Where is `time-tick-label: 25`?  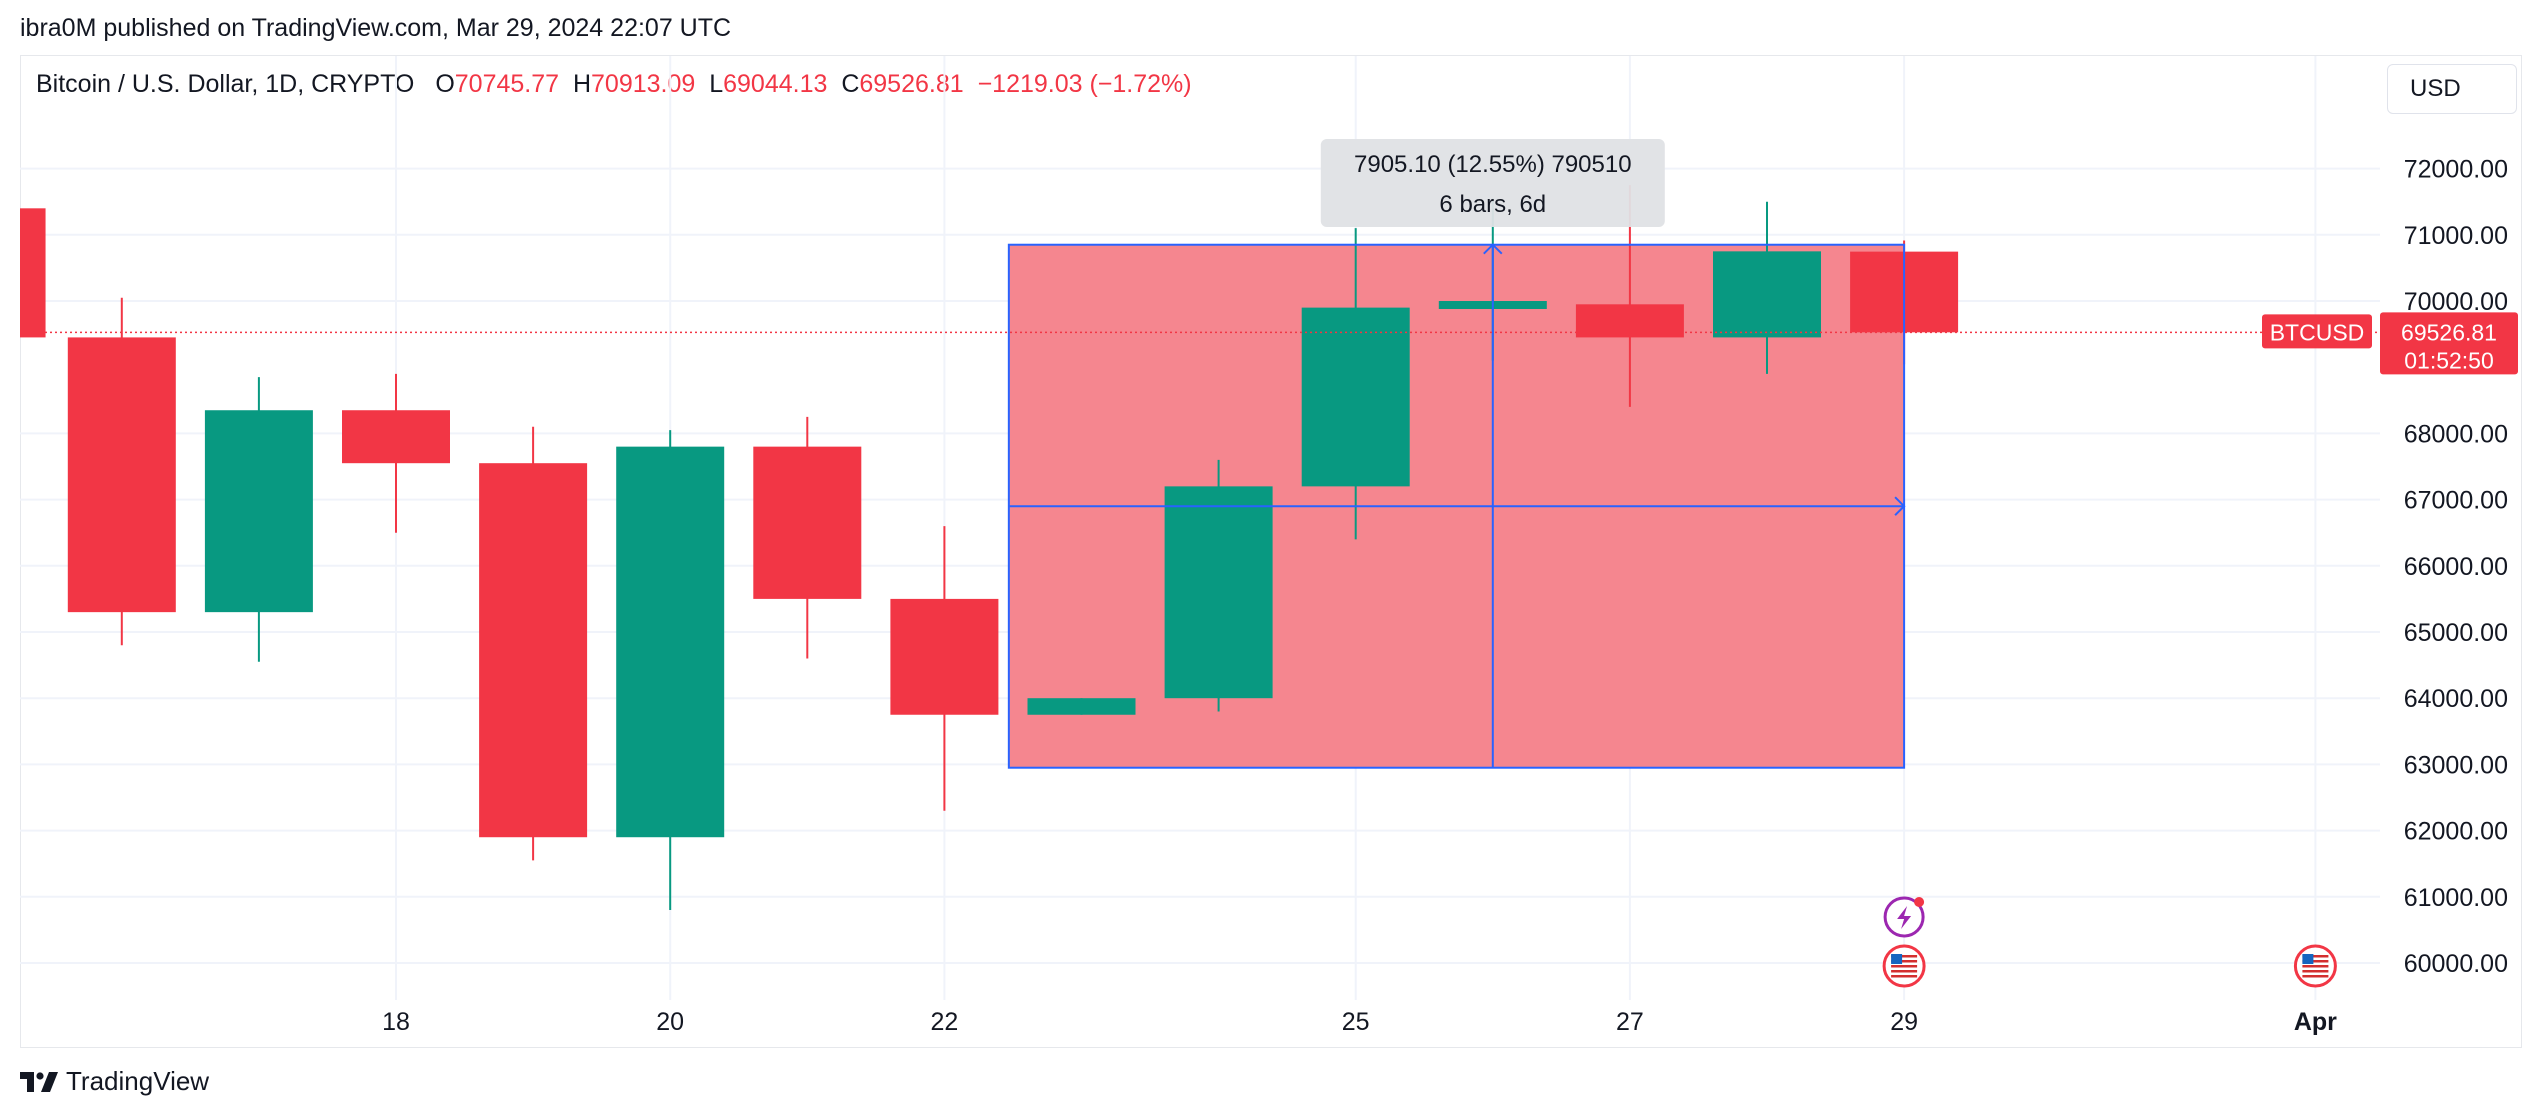
time-tick-label: 25 is located at coordinates (1356, 1022).